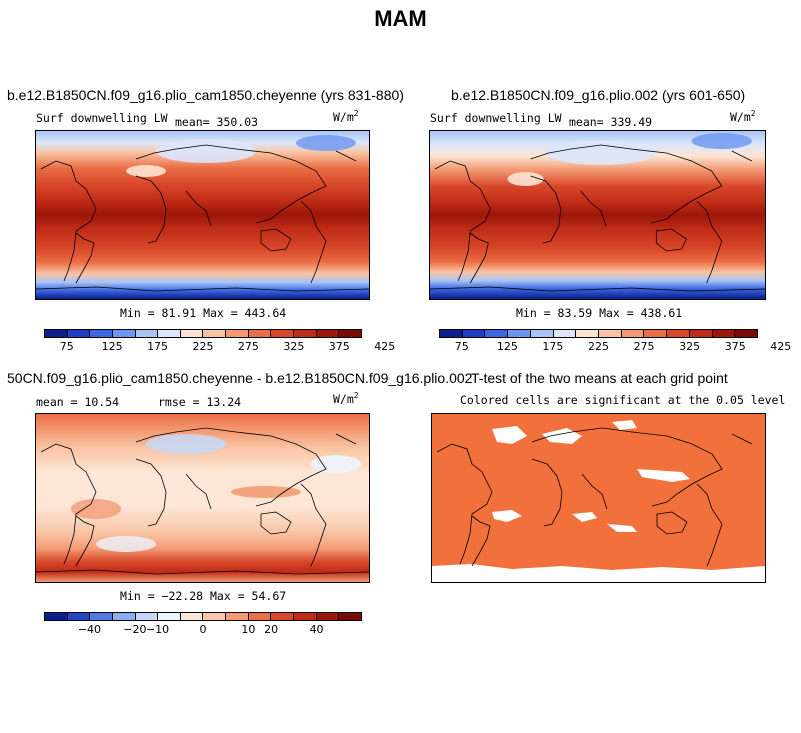 The height and width of the screenshot is (733, 801). I want to click on panel3-mean: mean = 10.54, so click(78, 402).